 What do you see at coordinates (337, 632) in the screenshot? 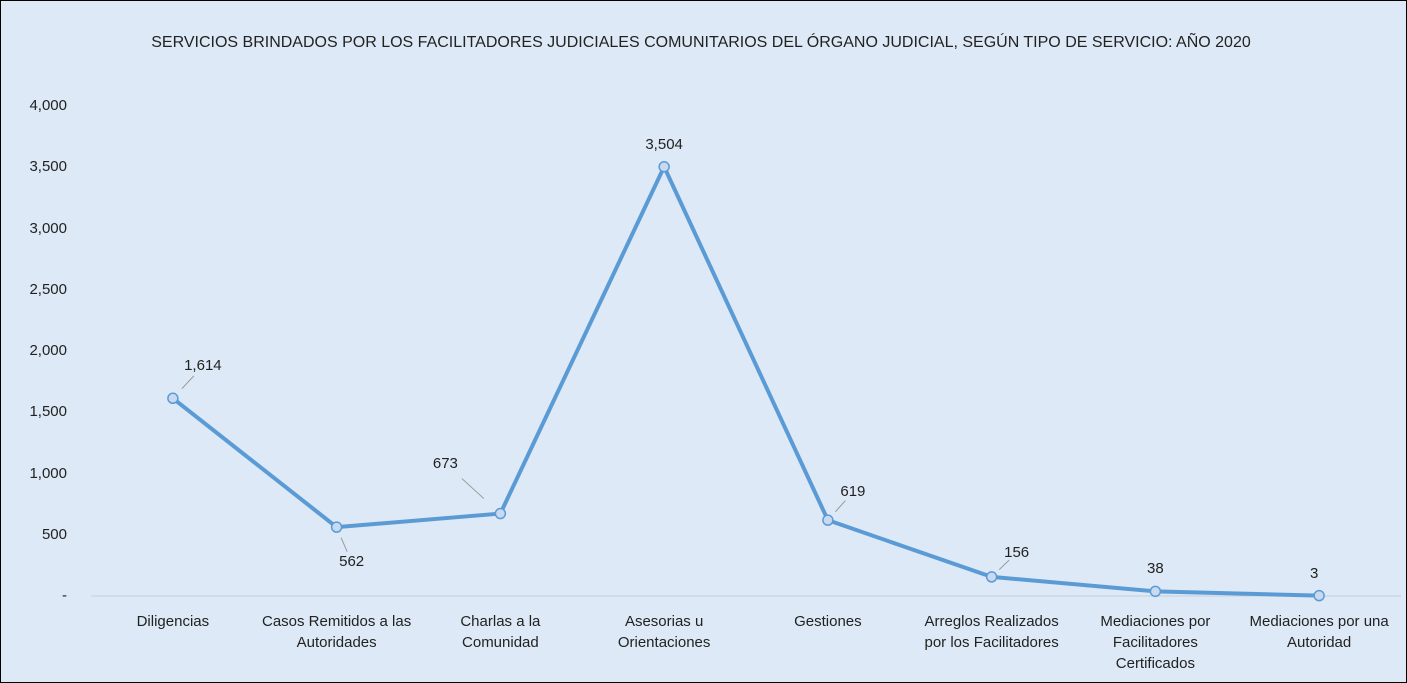
I see `x-tick-label: Casos Remitidos a las Autoridades` at bounding box center [337, 632].